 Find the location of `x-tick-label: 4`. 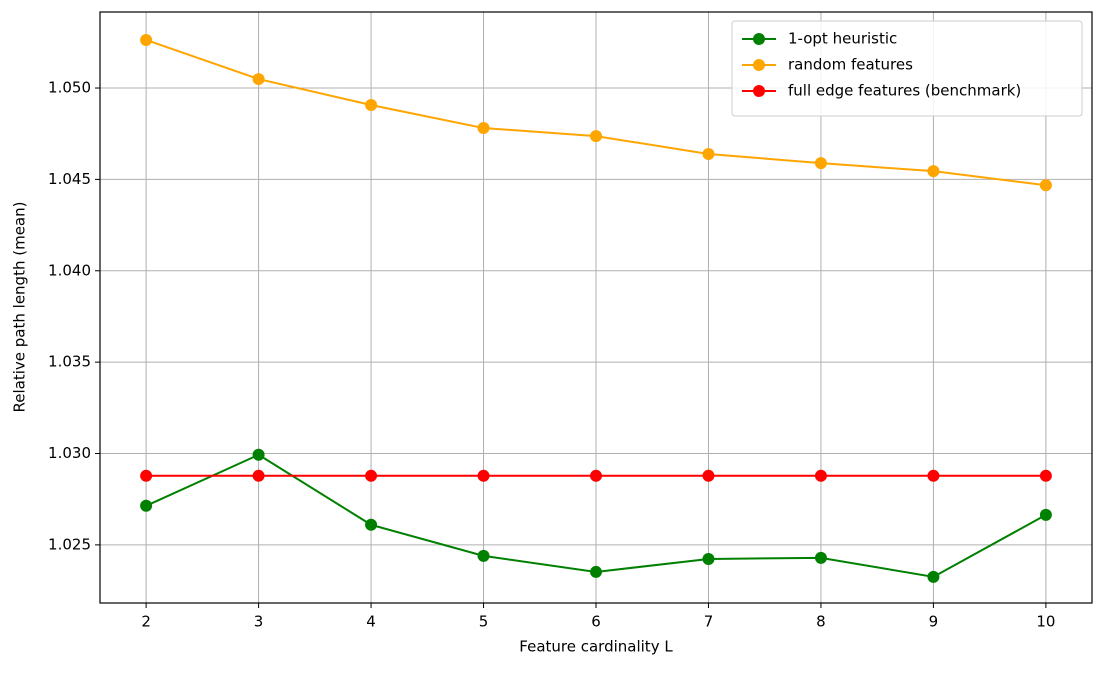

x-tick-label: 4 is located at coordinates (371, 622).